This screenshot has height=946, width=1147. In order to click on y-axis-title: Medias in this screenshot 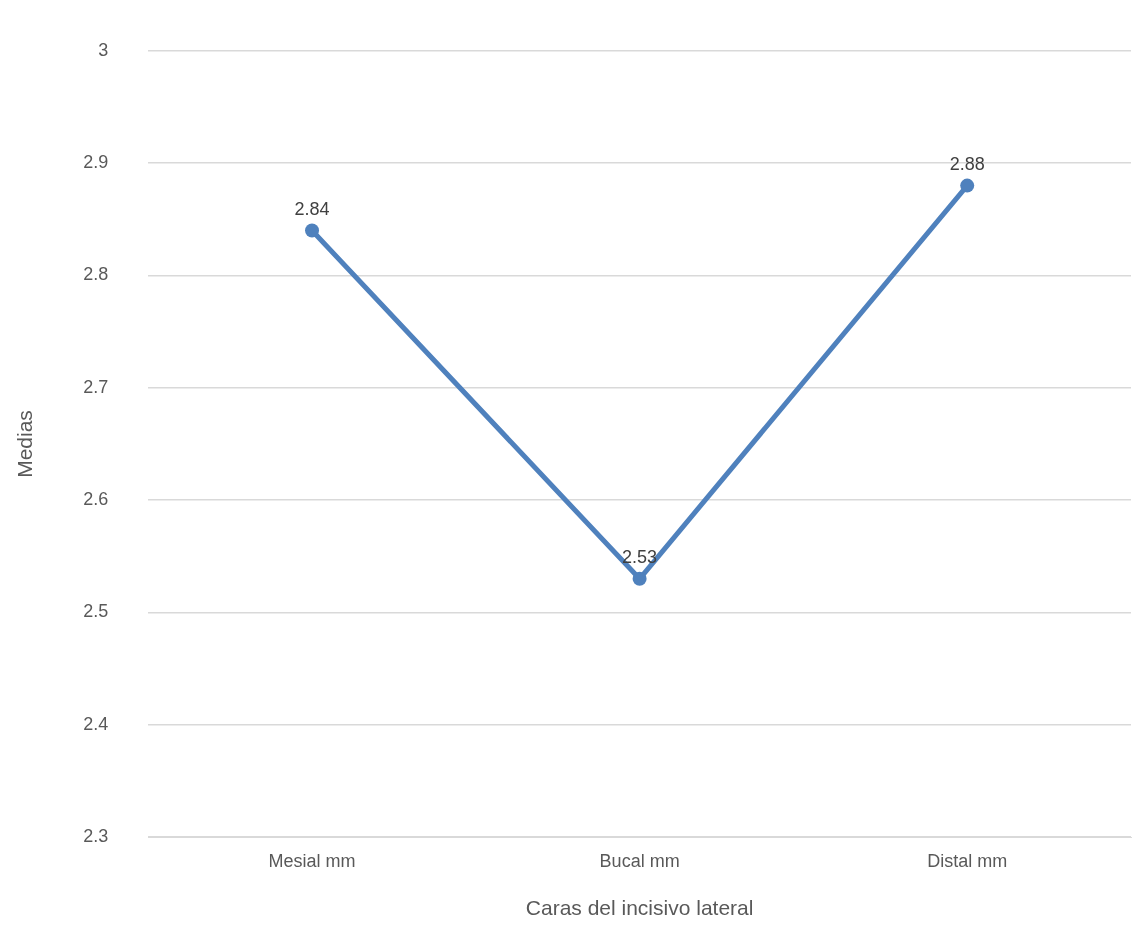, I will do `click(25, 444)`.